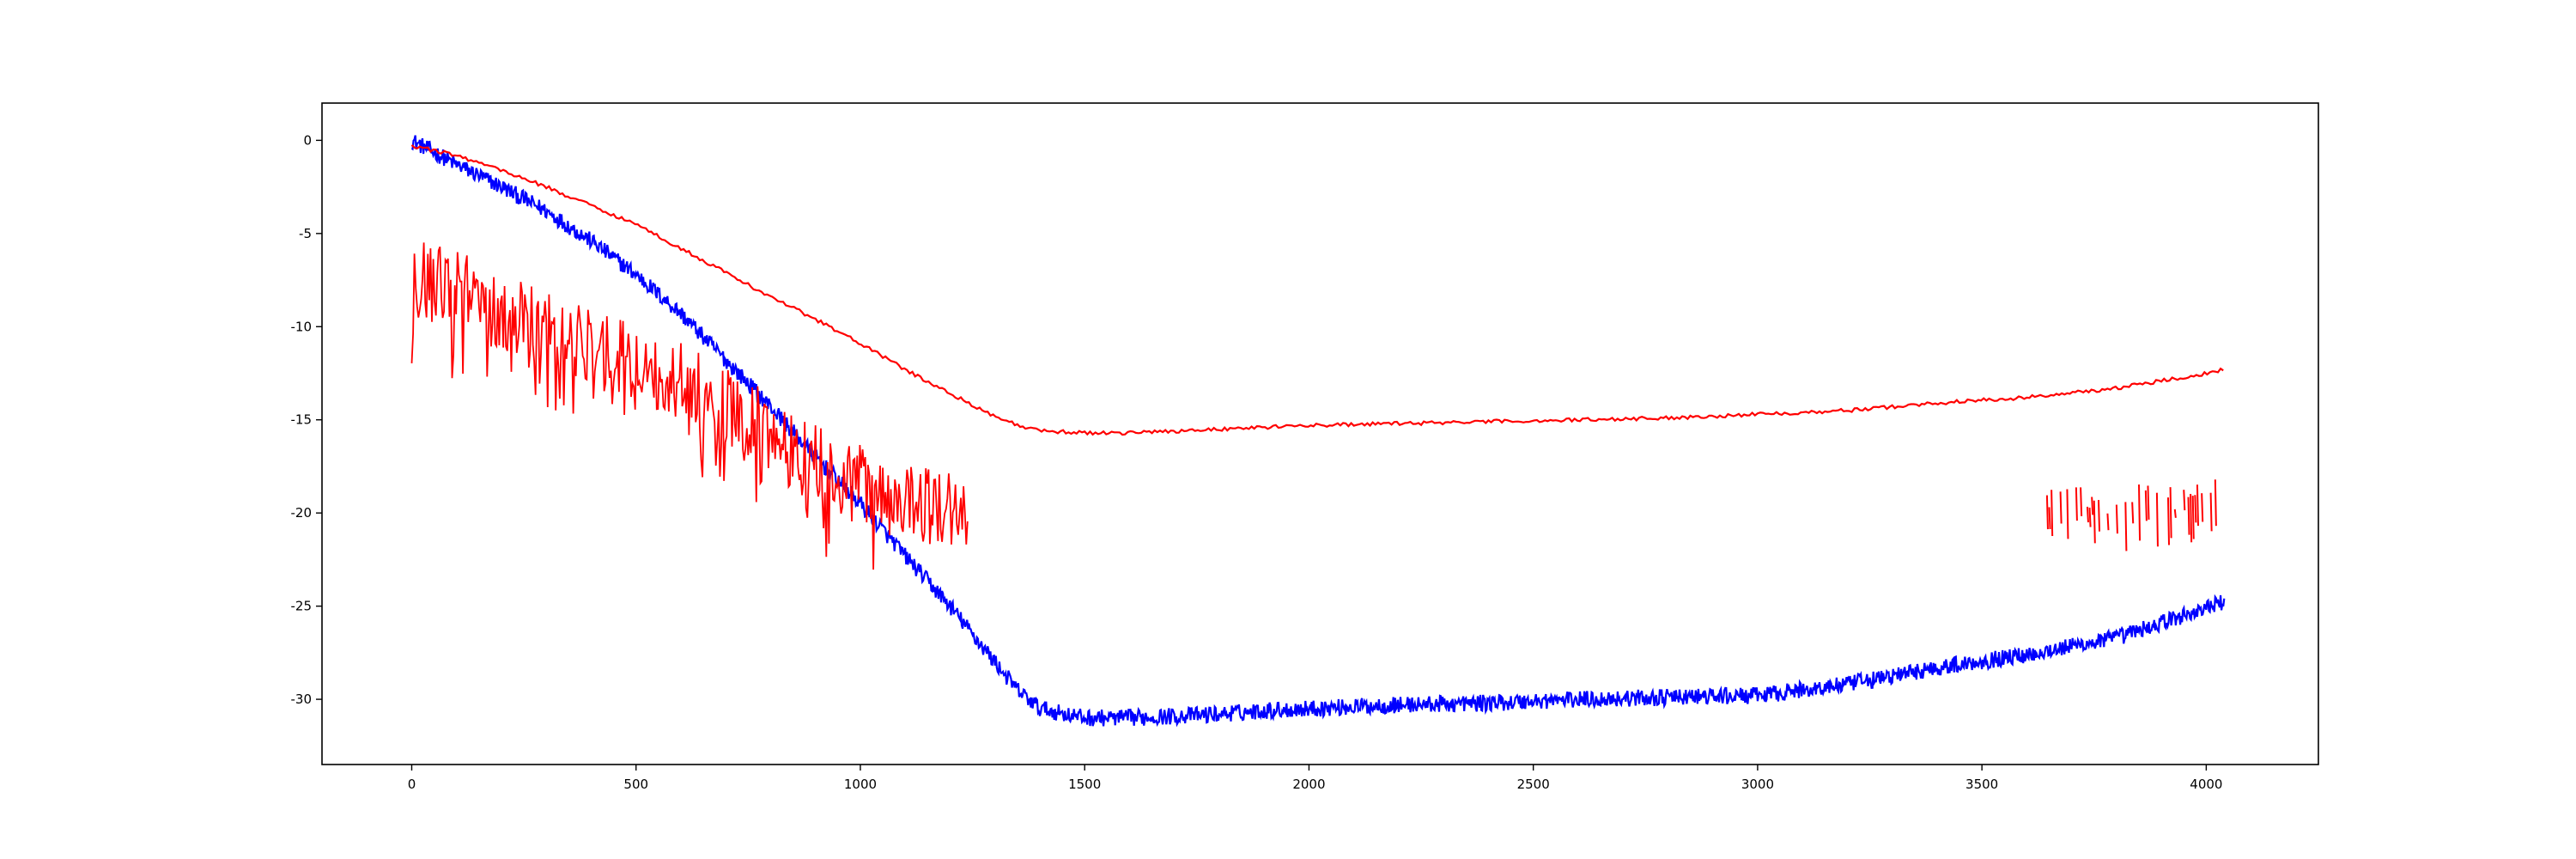 The image size is (2576, 859). What do you see at coordinates (1085, 784) in the screenshot?
I see `x-tick-label: 1500` at bounding box center [1085, 784].